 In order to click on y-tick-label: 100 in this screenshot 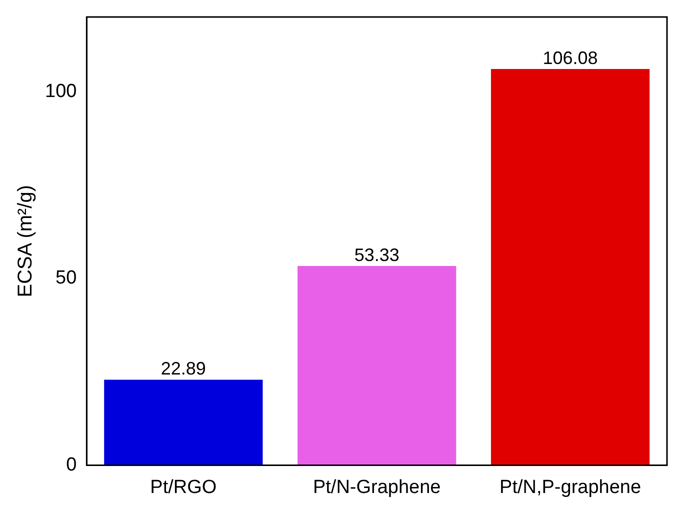, I will do `click(61, 91)`.